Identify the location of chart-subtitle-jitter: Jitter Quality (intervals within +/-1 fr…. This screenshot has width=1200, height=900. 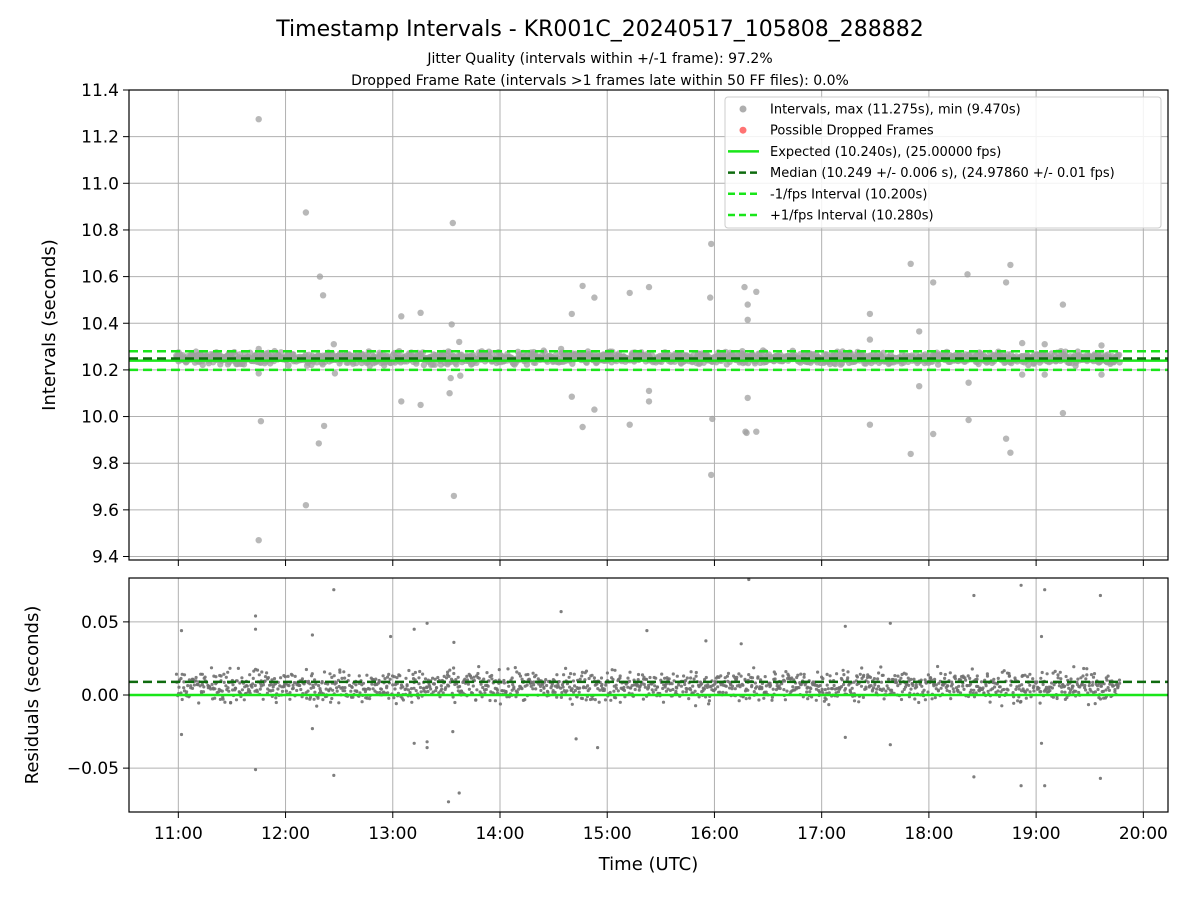
(599, 59).